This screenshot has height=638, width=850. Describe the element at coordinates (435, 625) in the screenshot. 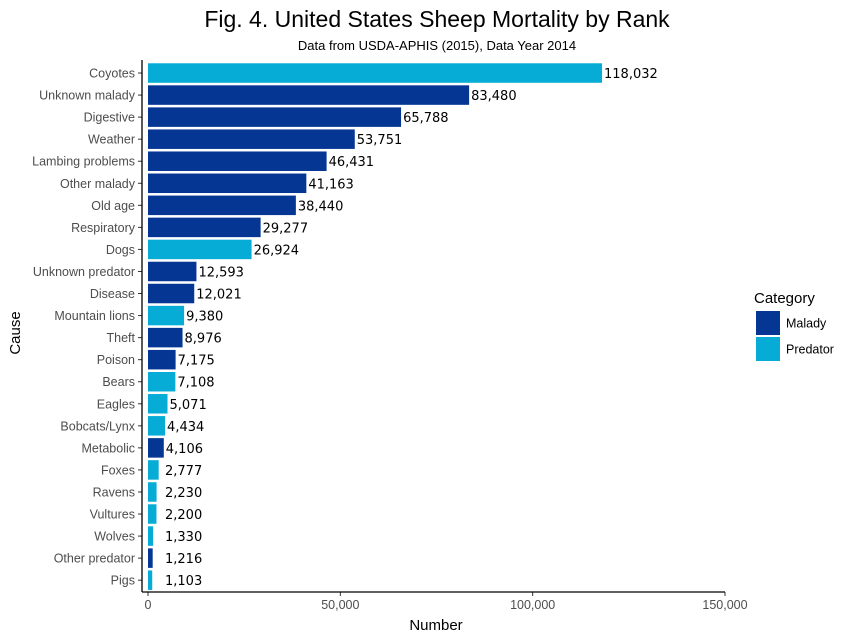

I see `x-axis-label: Number` at that location.